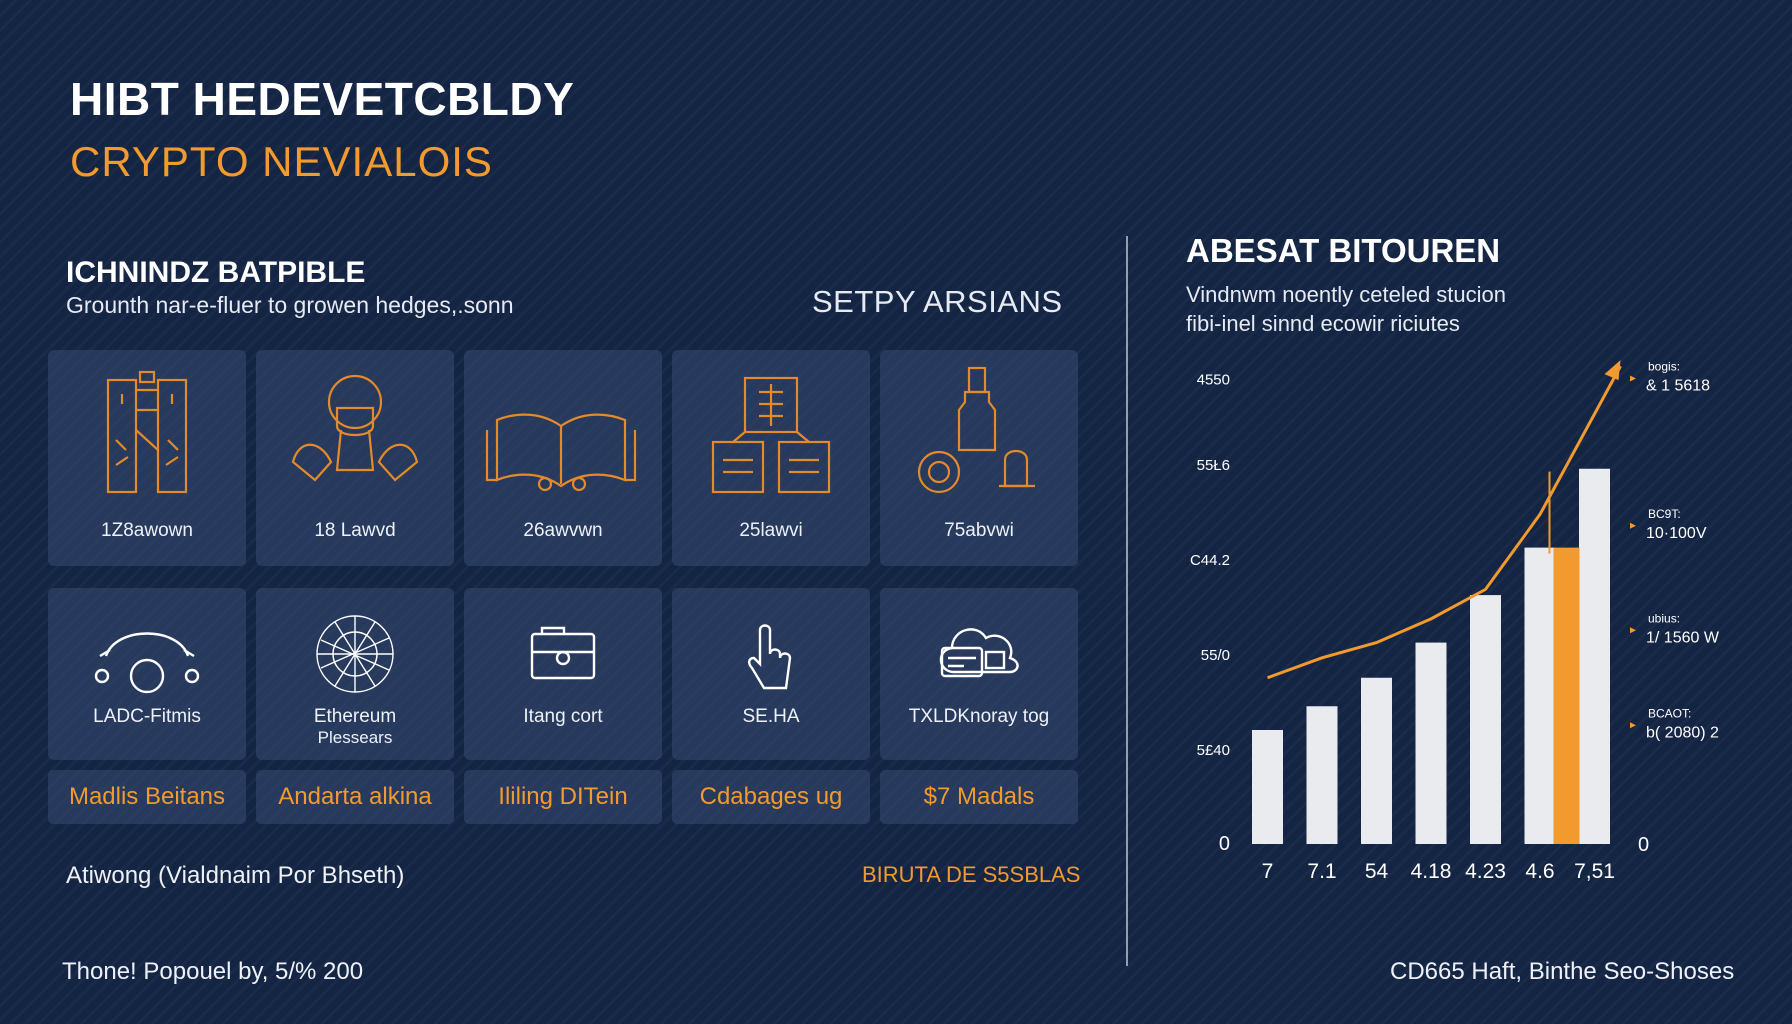  Describe the element at coordinates (1213, 750) in the screenshot. I see `y-tick-label: 5£40` at that location.